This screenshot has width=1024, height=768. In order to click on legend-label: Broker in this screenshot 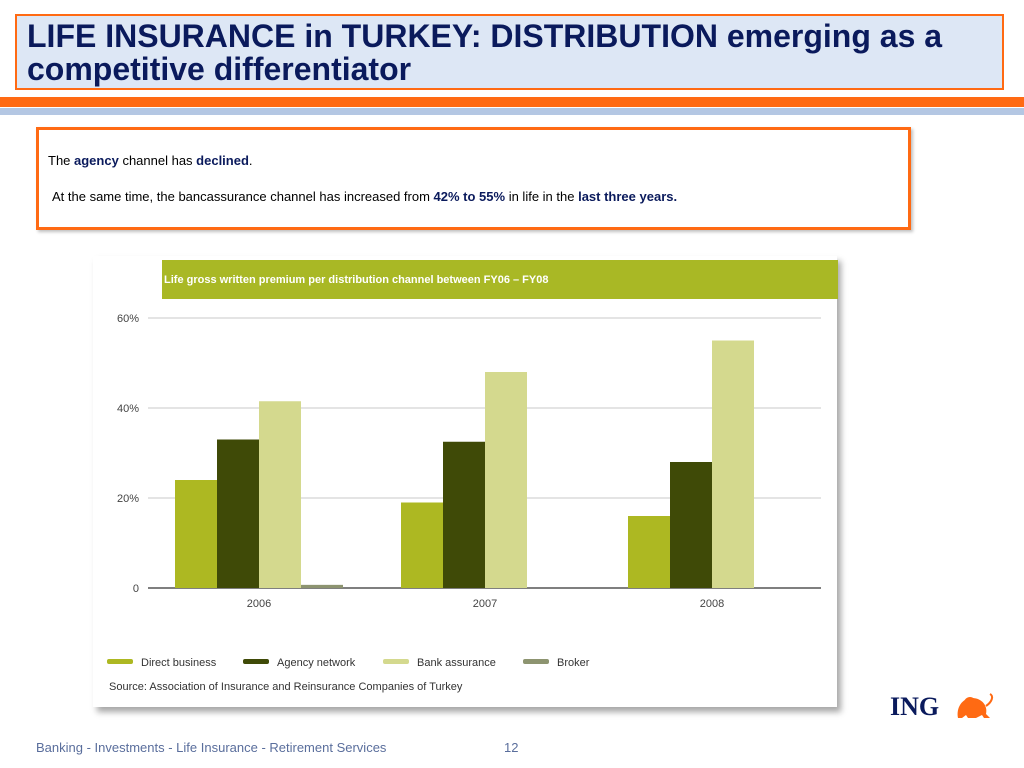, I will do `click(573, 663)`.